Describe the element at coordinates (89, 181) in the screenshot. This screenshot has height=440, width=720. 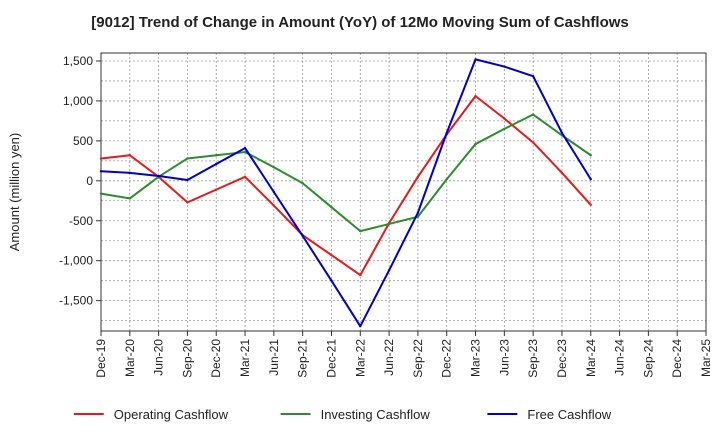
I see `y-tick-label: 0` at that location.